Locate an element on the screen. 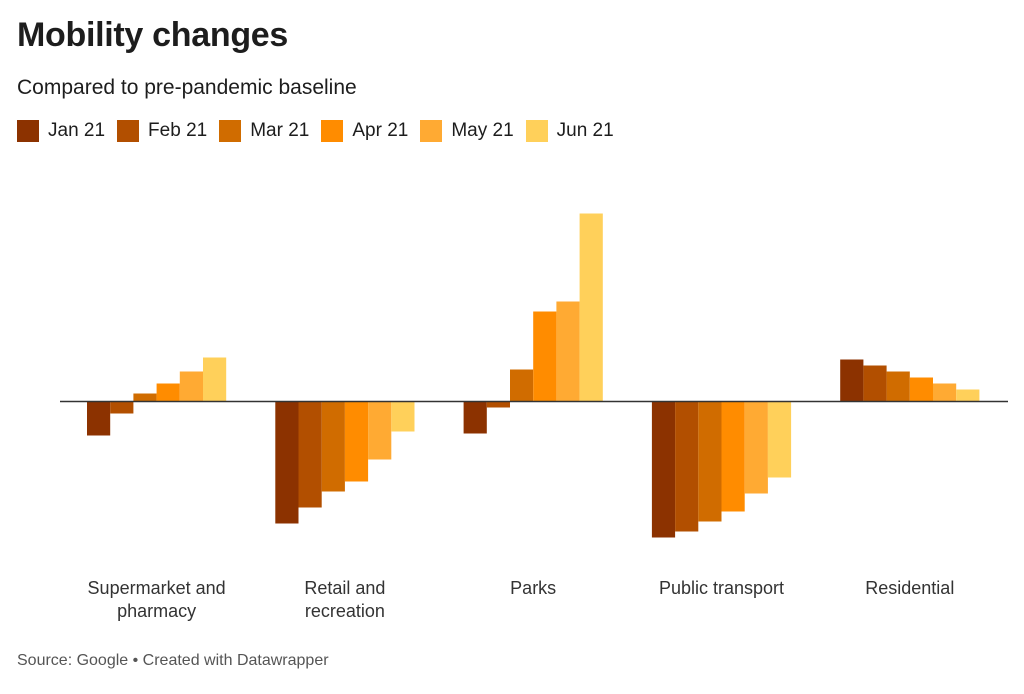  legend-item: Jan 21 is located at coordinates (61, 131).